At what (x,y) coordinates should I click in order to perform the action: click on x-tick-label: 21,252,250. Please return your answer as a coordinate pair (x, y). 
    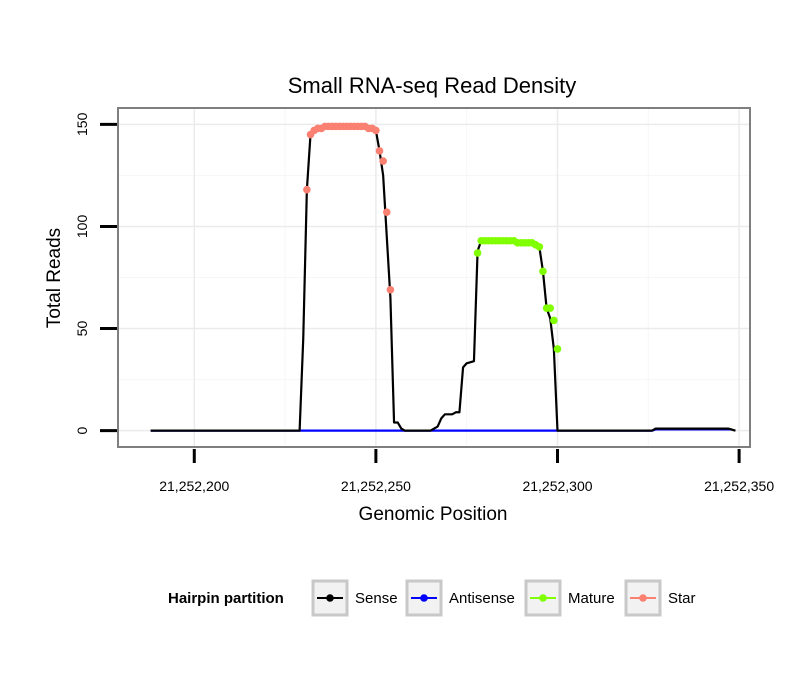
    Looking at the image, I should click on (376, 486).